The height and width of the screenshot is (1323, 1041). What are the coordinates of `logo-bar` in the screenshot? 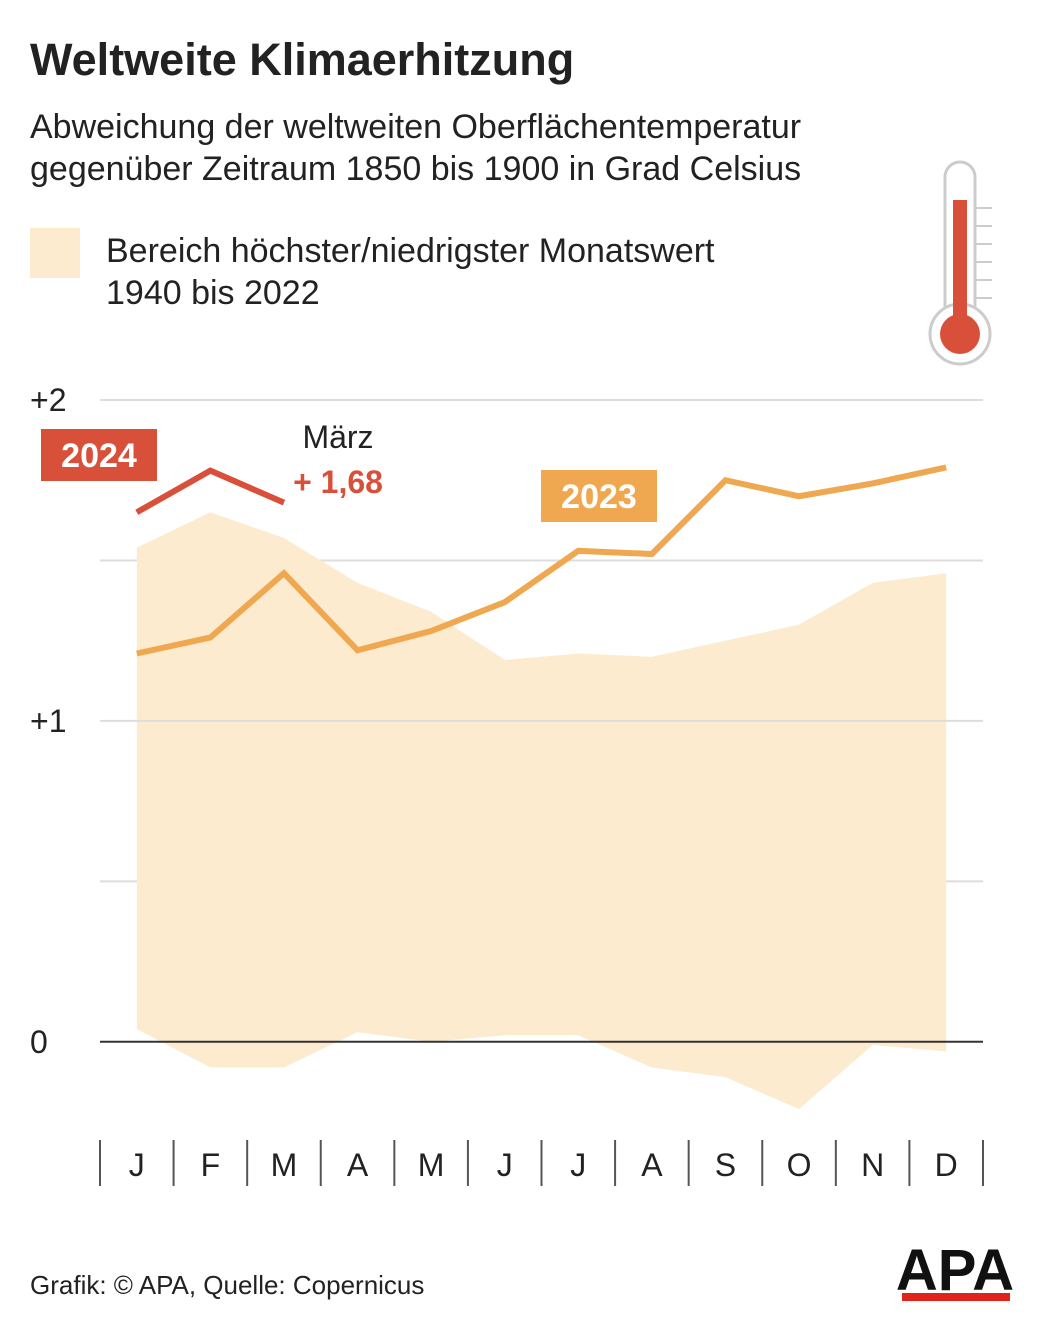 It's located at (956, 1297).